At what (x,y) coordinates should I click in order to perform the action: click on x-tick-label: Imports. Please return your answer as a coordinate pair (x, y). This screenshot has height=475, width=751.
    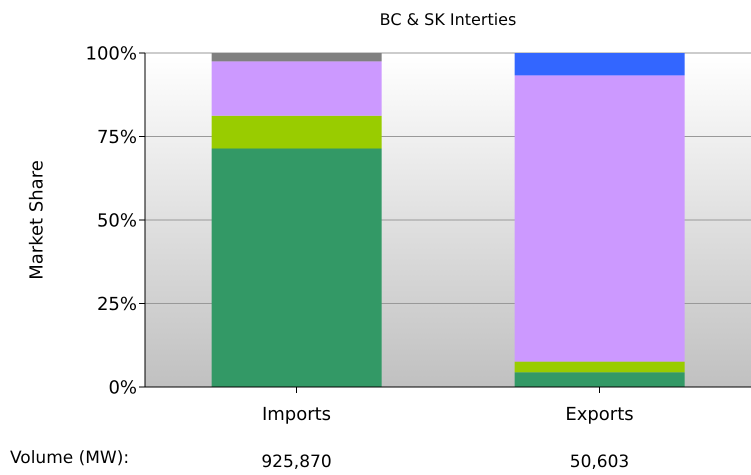
    Looking at the image, I should click on (297, 414).